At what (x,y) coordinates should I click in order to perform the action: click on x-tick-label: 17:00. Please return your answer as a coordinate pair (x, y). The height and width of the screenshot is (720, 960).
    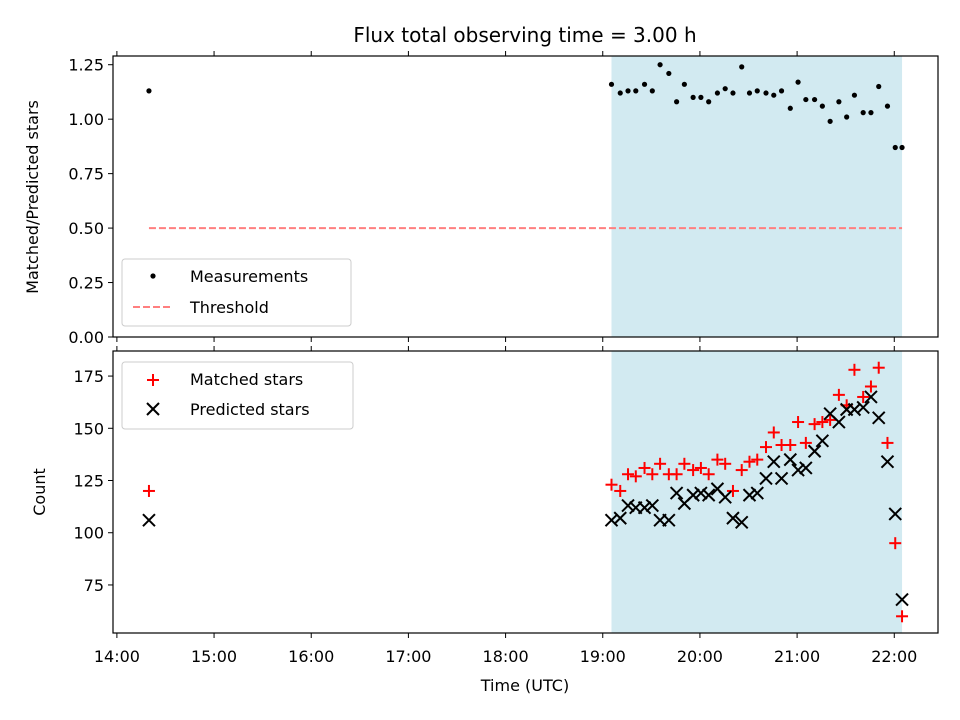
    Looking at the image, I should click on (408, 656).